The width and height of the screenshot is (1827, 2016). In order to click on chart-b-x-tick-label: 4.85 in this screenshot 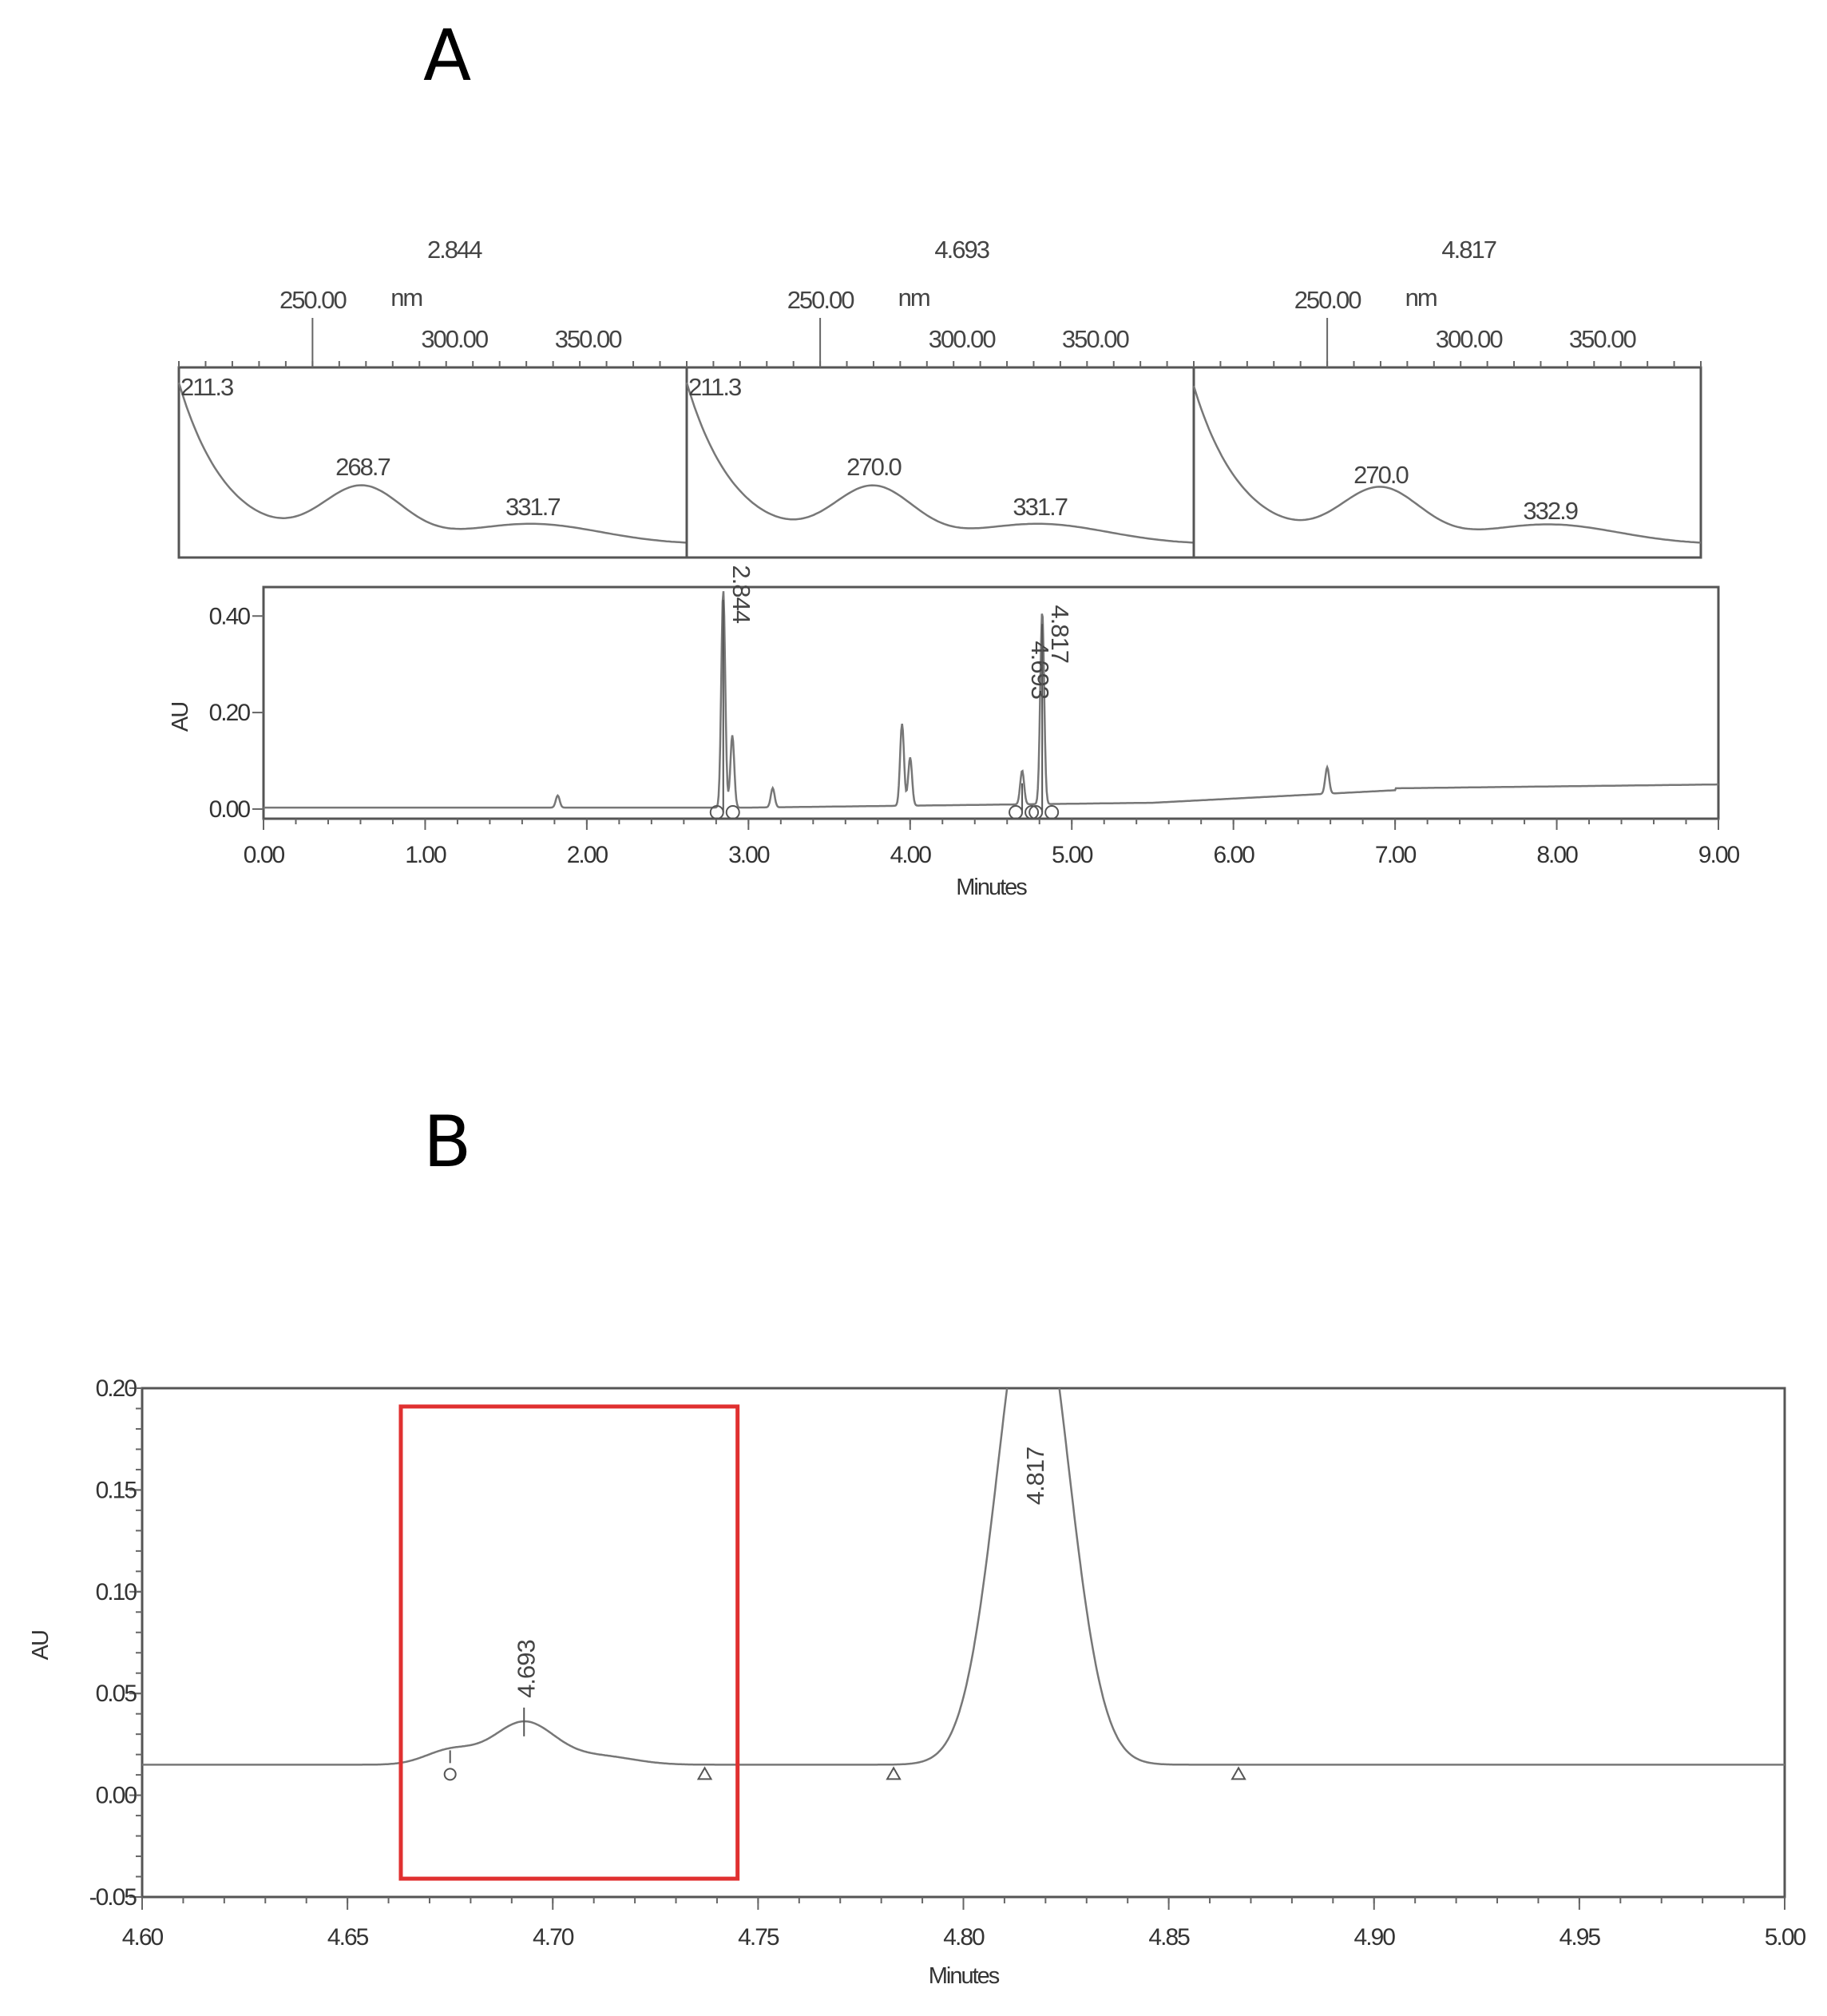, I will do `click(1169, 1937)`.